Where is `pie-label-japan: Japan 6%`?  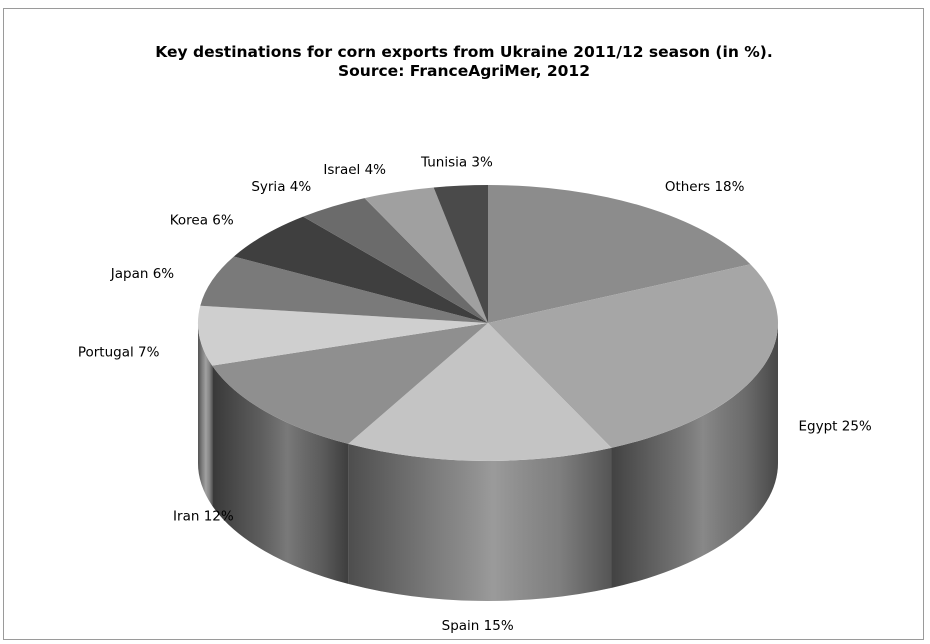
pie-label-japan: Japan 6% is located at coordinates (142, 274).